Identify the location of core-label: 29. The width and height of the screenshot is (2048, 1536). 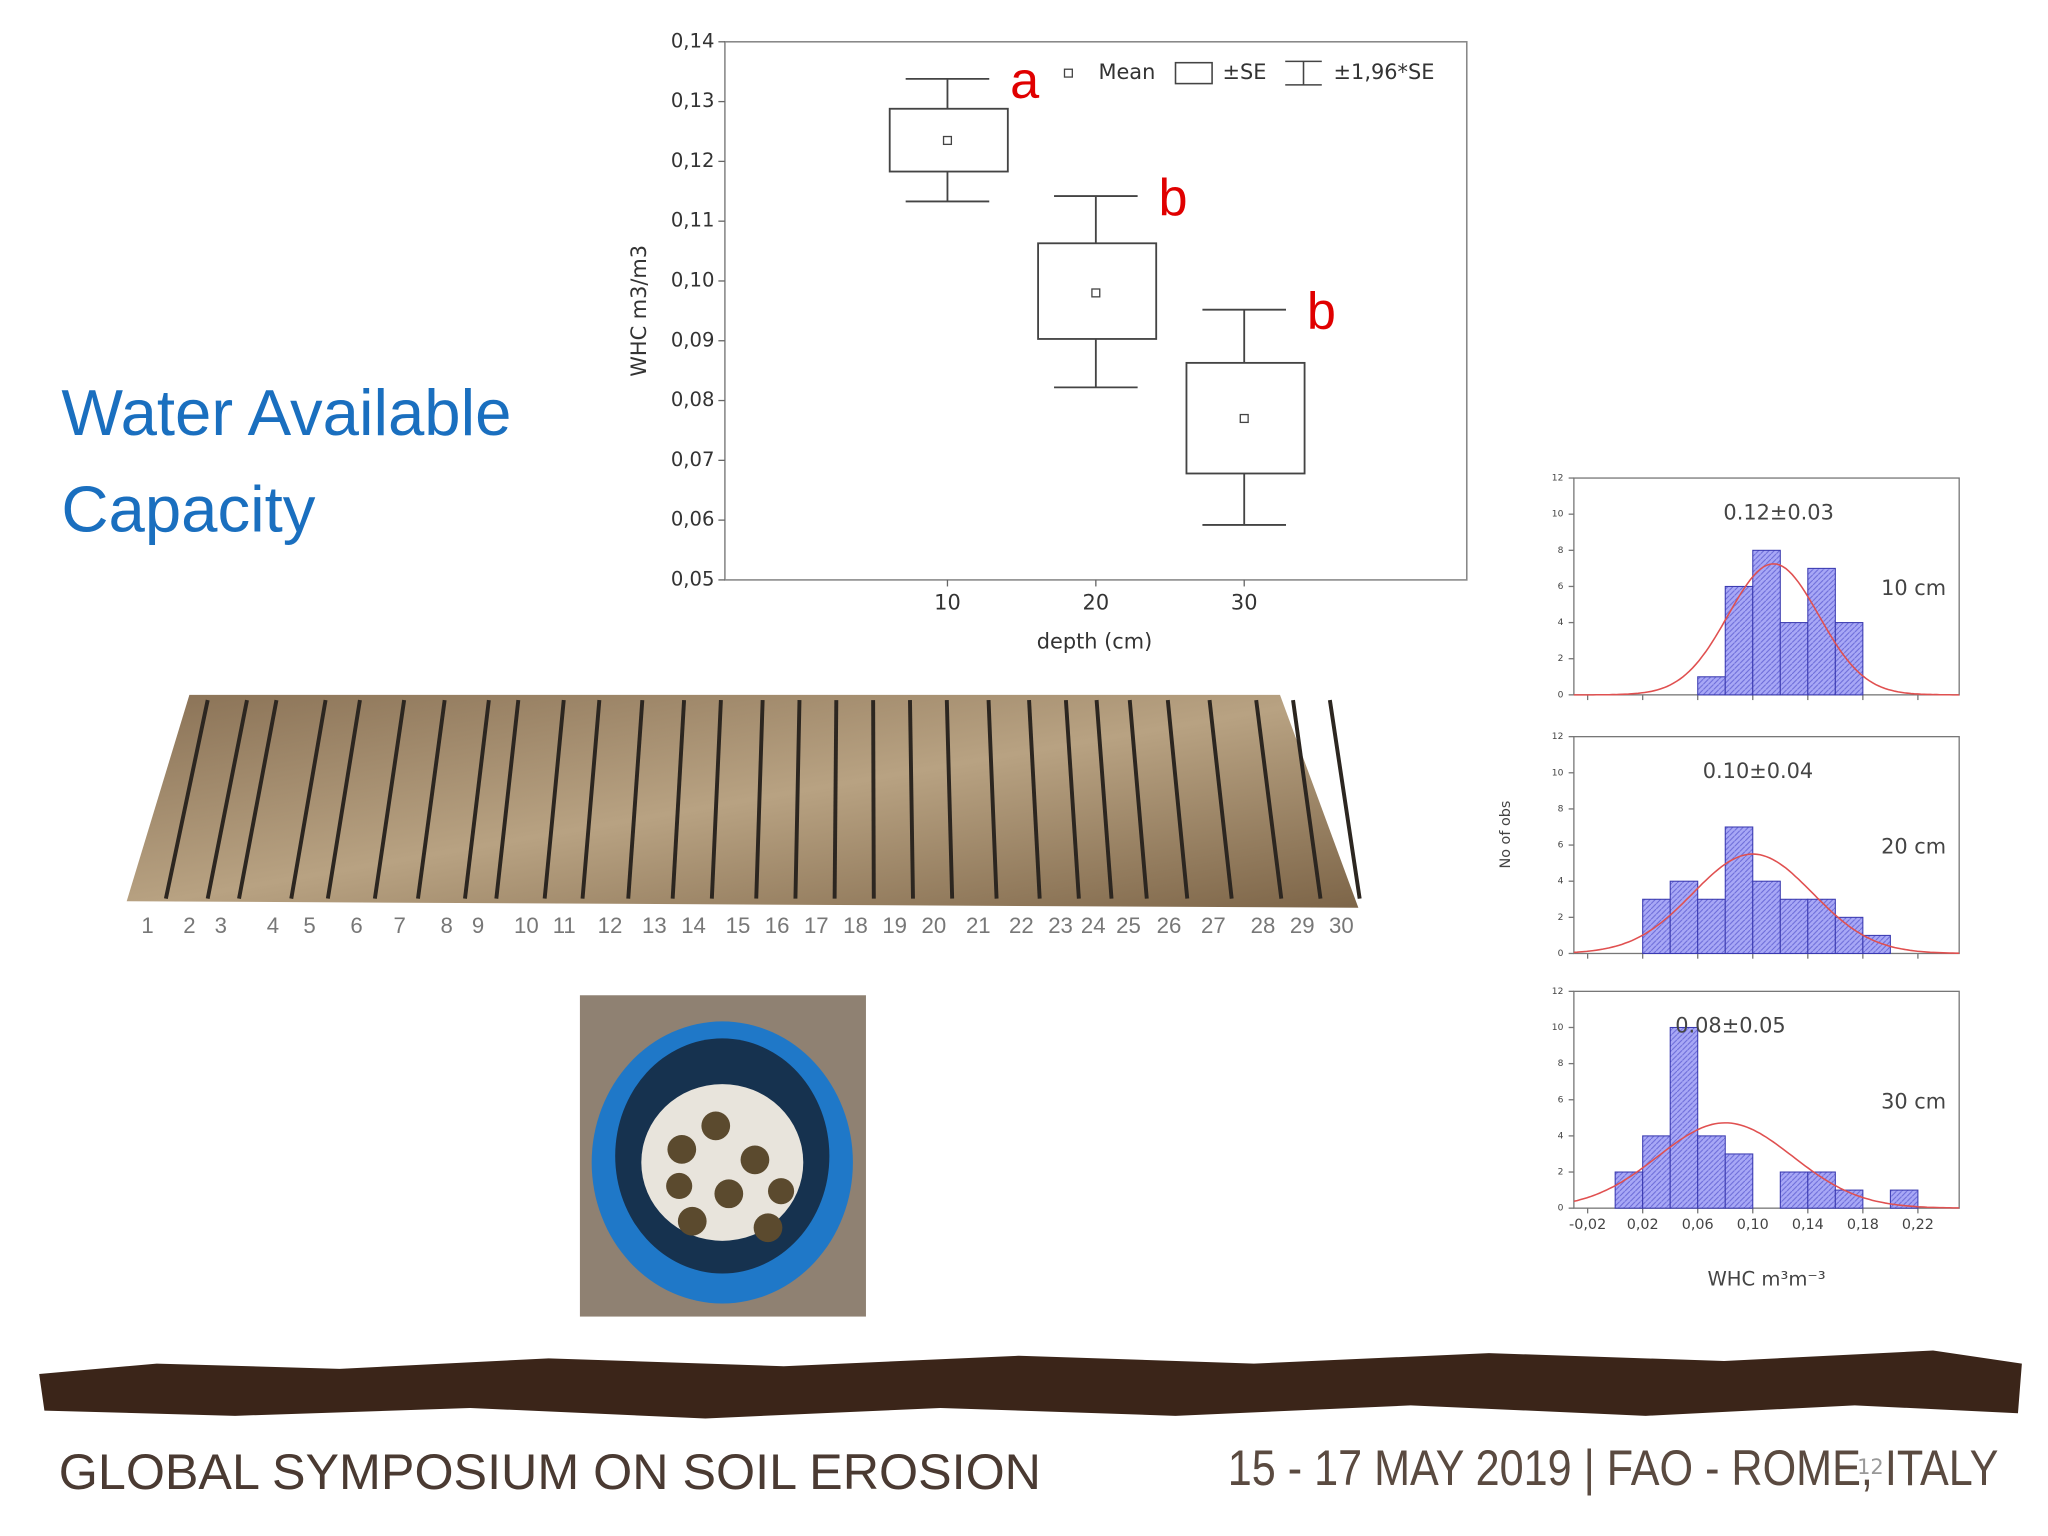
(1302, 925).